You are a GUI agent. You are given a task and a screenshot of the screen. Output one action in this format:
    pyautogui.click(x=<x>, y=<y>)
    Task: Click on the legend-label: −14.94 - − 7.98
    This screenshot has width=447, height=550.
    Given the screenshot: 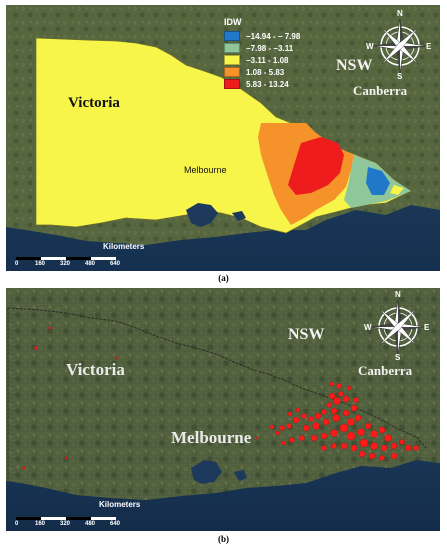 What is the action you would take?
    pyautogui.click(x=273, y=36)
    